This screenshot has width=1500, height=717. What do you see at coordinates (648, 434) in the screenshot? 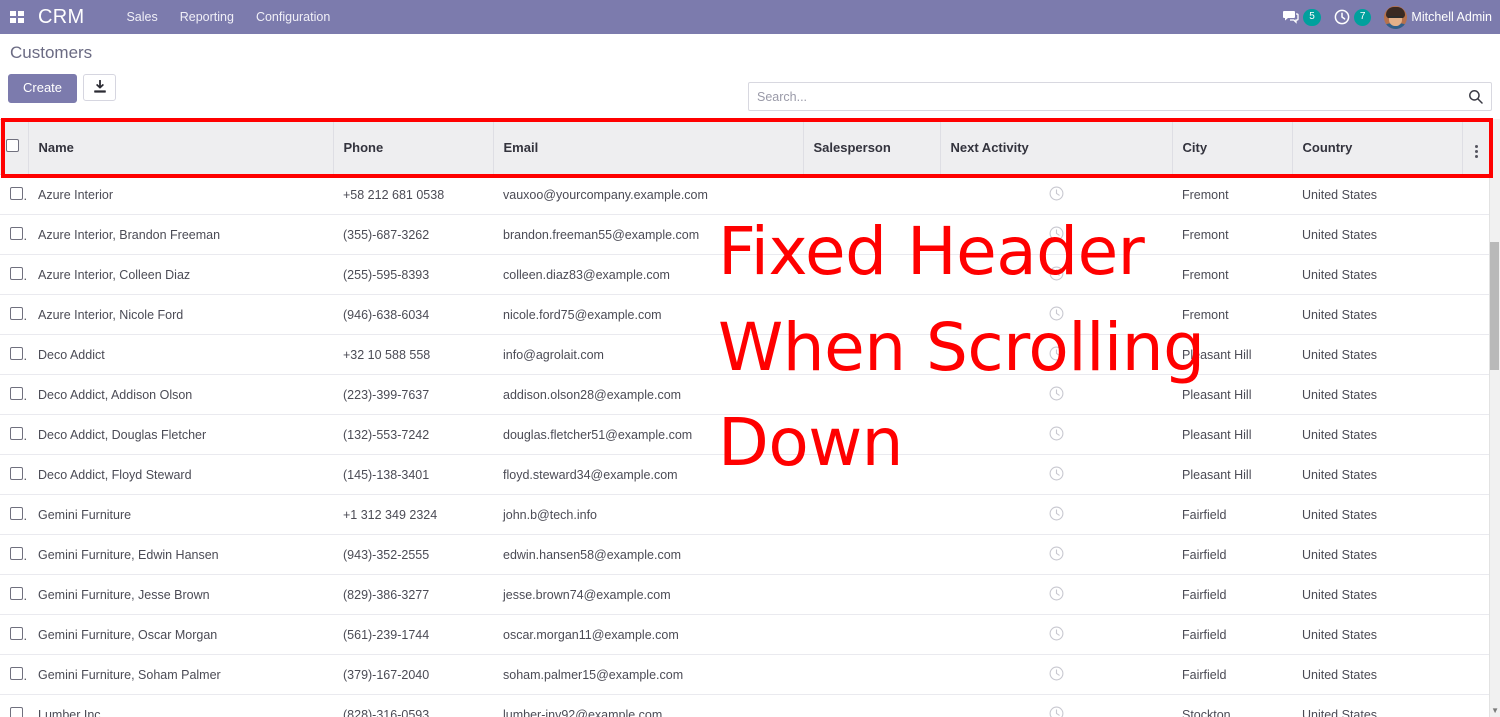
I see `cell-email: douglas.fletcher51@example.com` at bounding box center [648, 434].